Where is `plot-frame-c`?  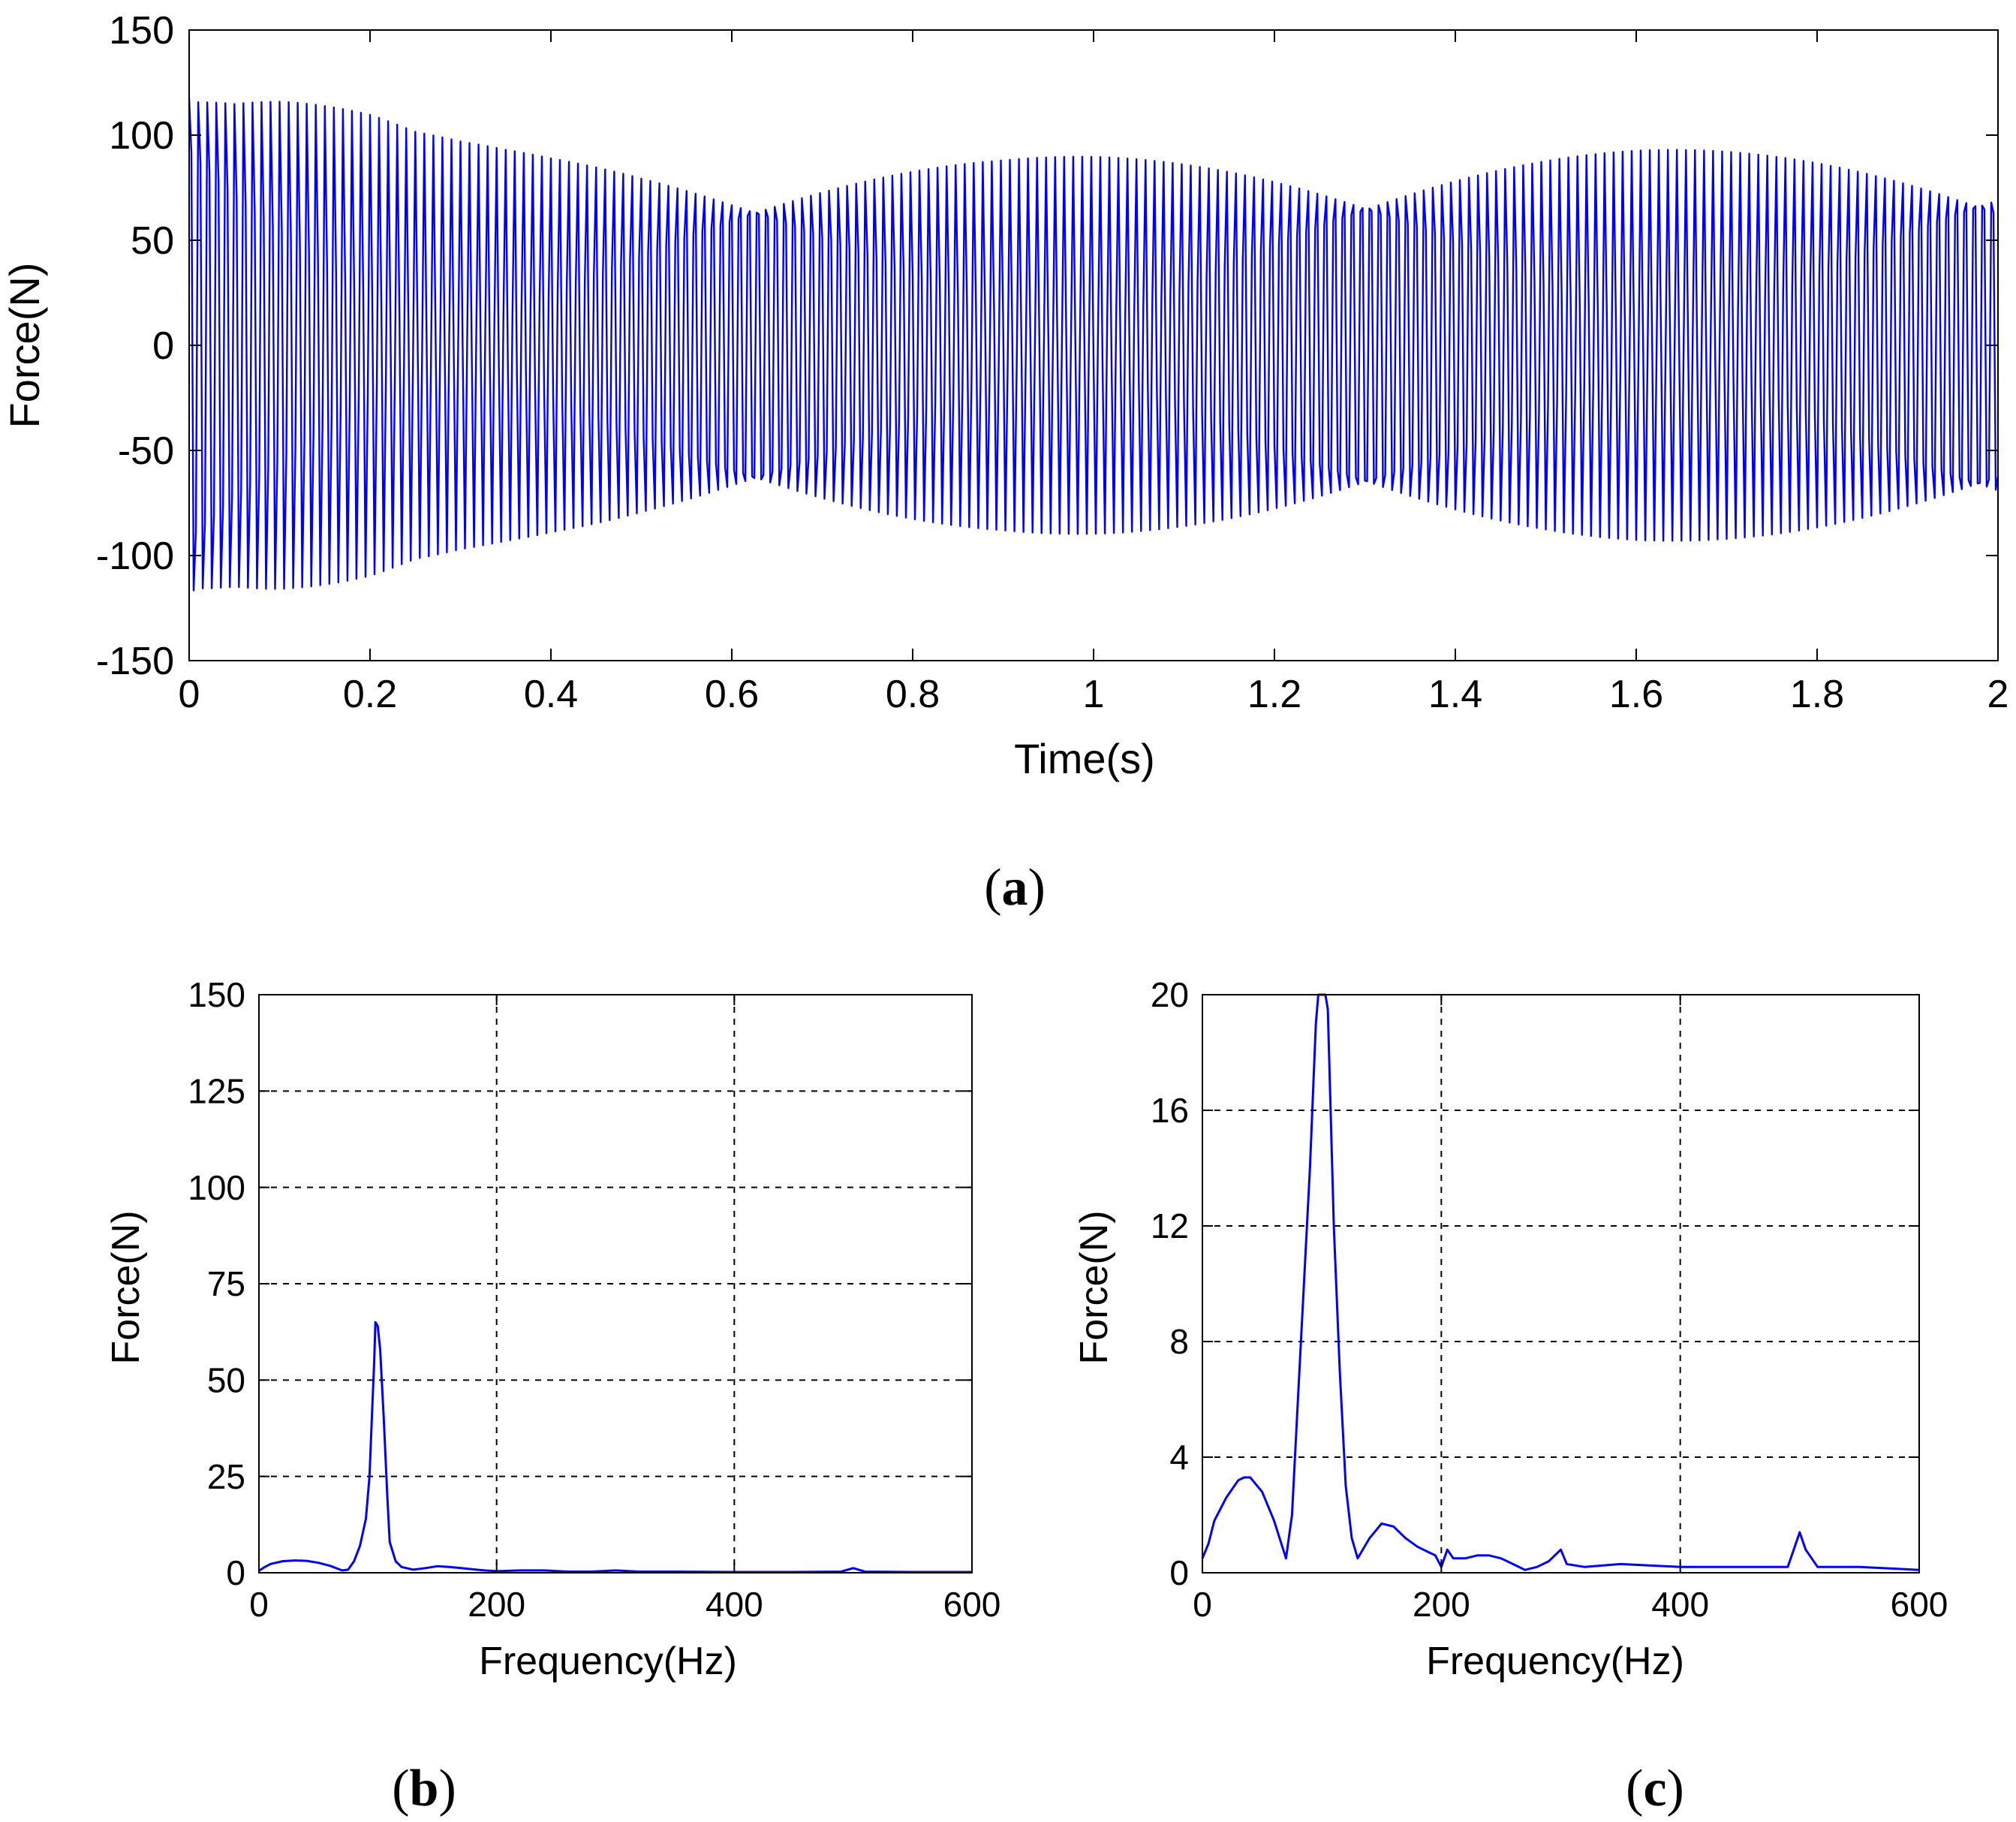
plot-frame-c is located at coordinates (1561, 1284).